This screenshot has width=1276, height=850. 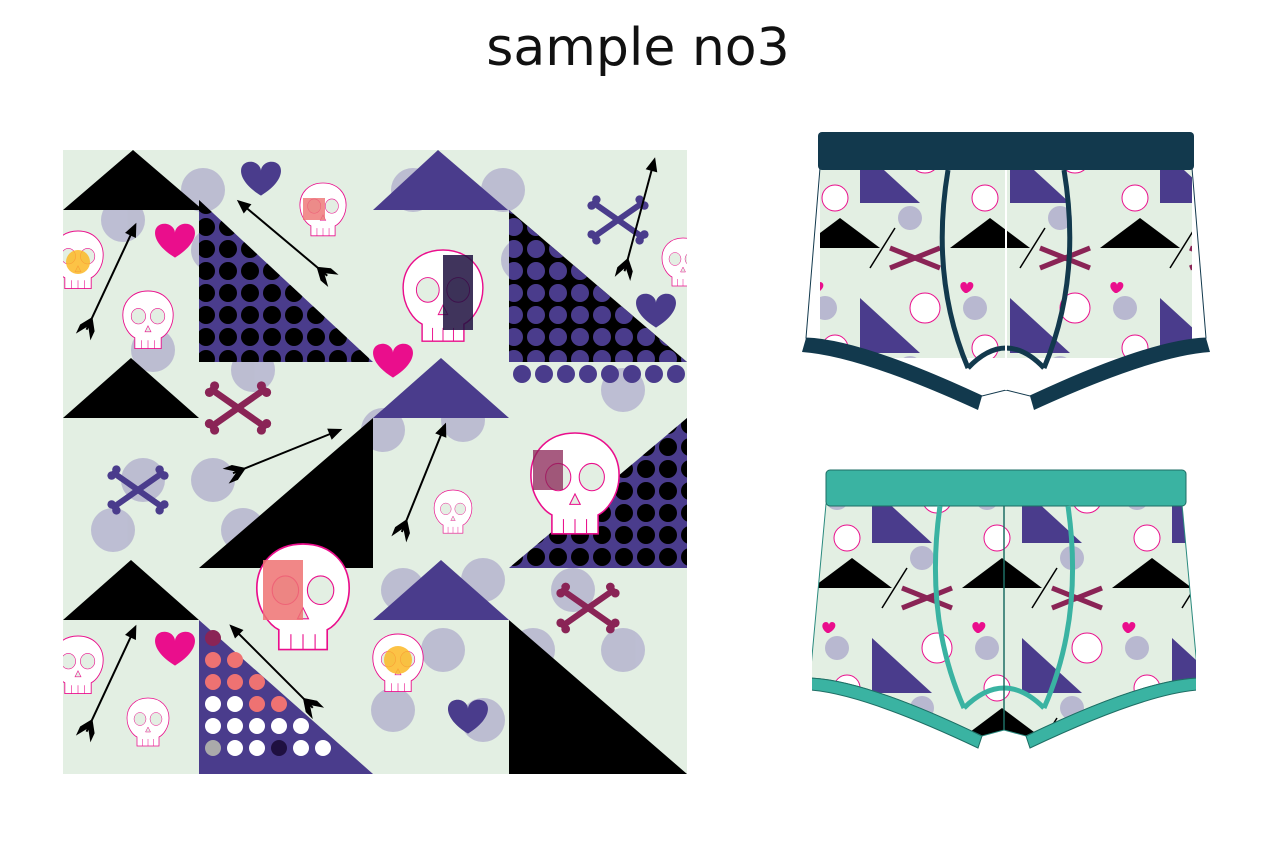 What do you see at coordinates (638, 48) in the screenshot?
I see `page-title: sample no3` at bounding box center [638, 48].